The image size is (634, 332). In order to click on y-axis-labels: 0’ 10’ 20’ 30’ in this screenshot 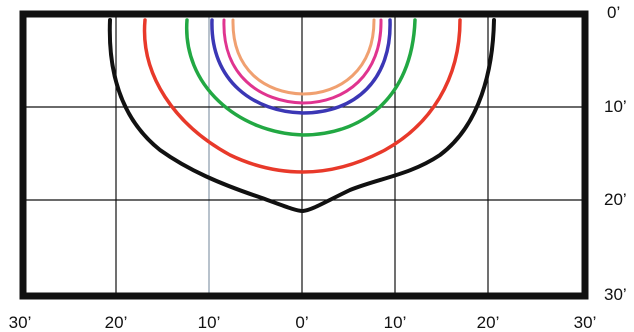, I will do `click(615, 153)`.